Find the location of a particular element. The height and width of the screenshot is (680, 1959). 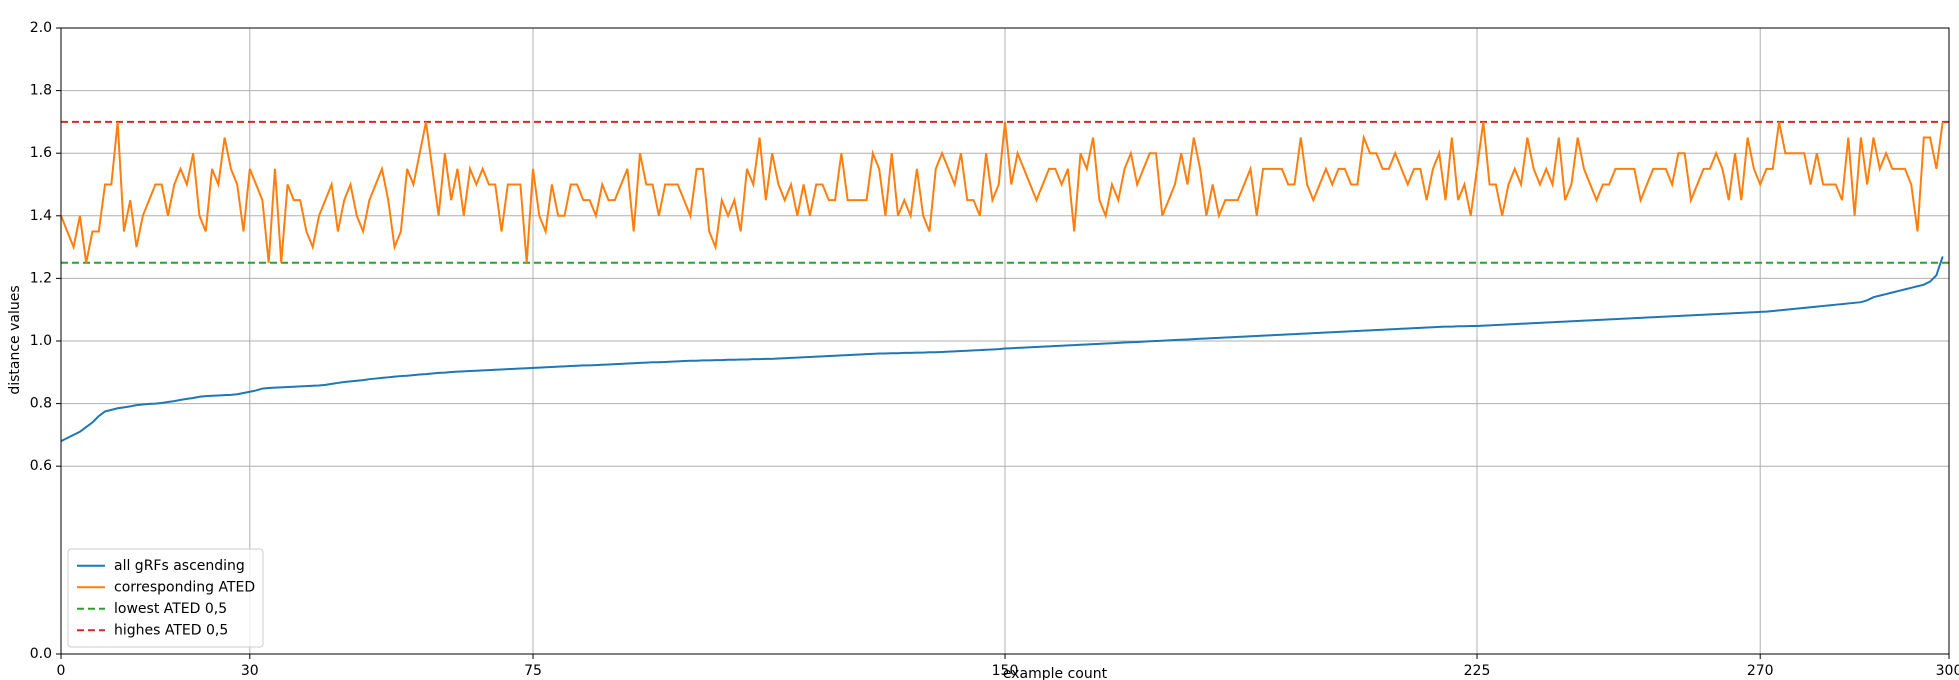

x-tick-label: 300 is located at coordinates (1947, 671).